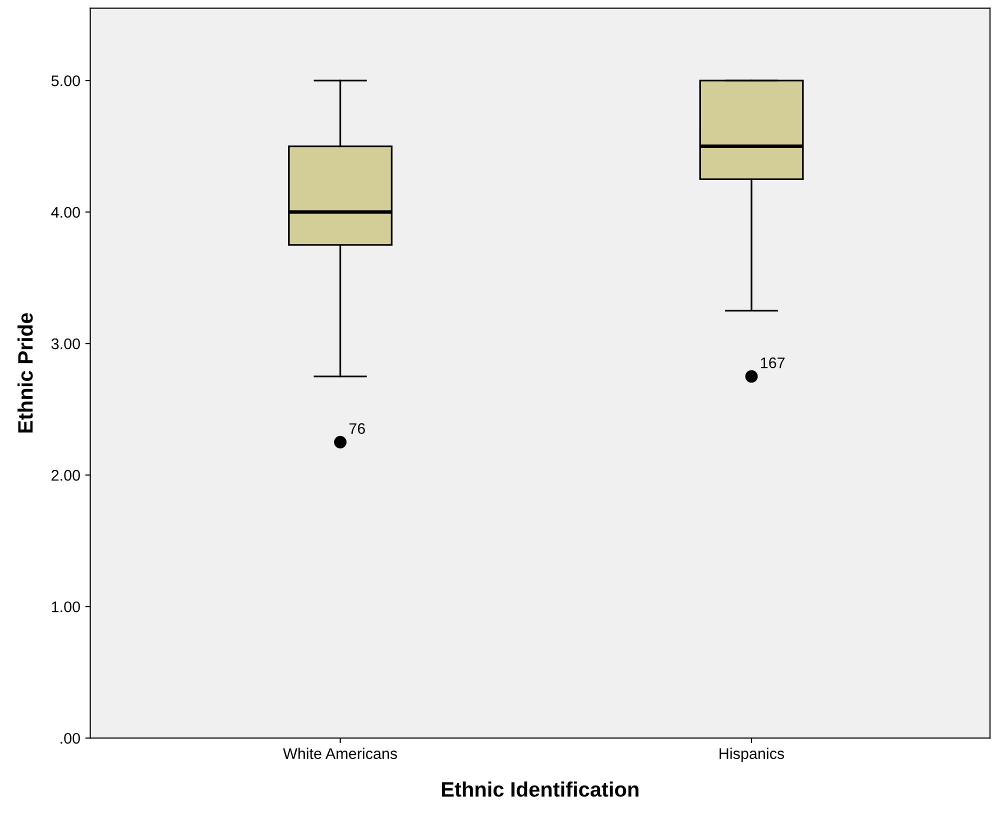  I want to click on x-tick-label: Hispanics, so click(752, 755).